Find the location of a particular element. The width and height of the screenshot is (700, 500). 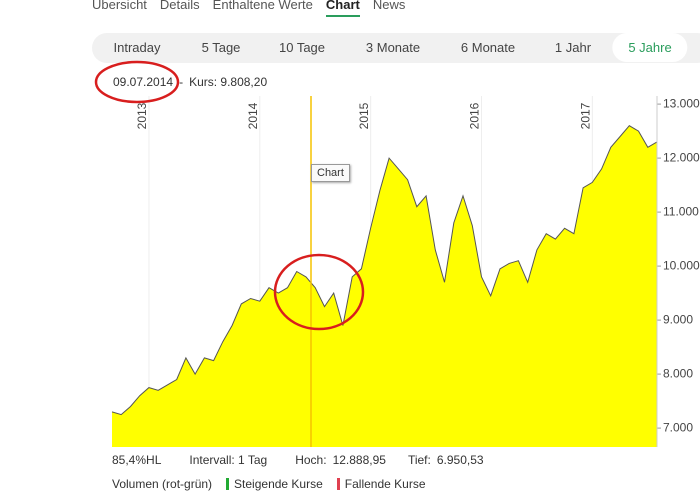

y-tick-label: 12.000 is located at coordinates (681, 157).